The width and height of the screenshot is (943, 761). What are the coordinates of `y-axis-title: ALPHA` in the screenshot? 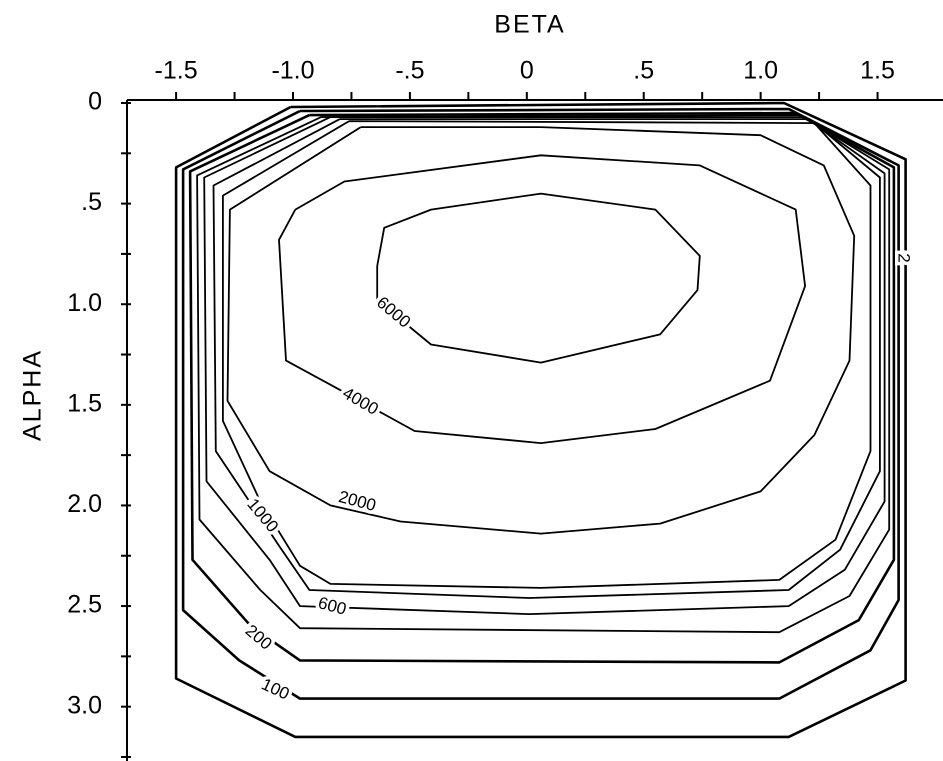 It's located at (33, 395).